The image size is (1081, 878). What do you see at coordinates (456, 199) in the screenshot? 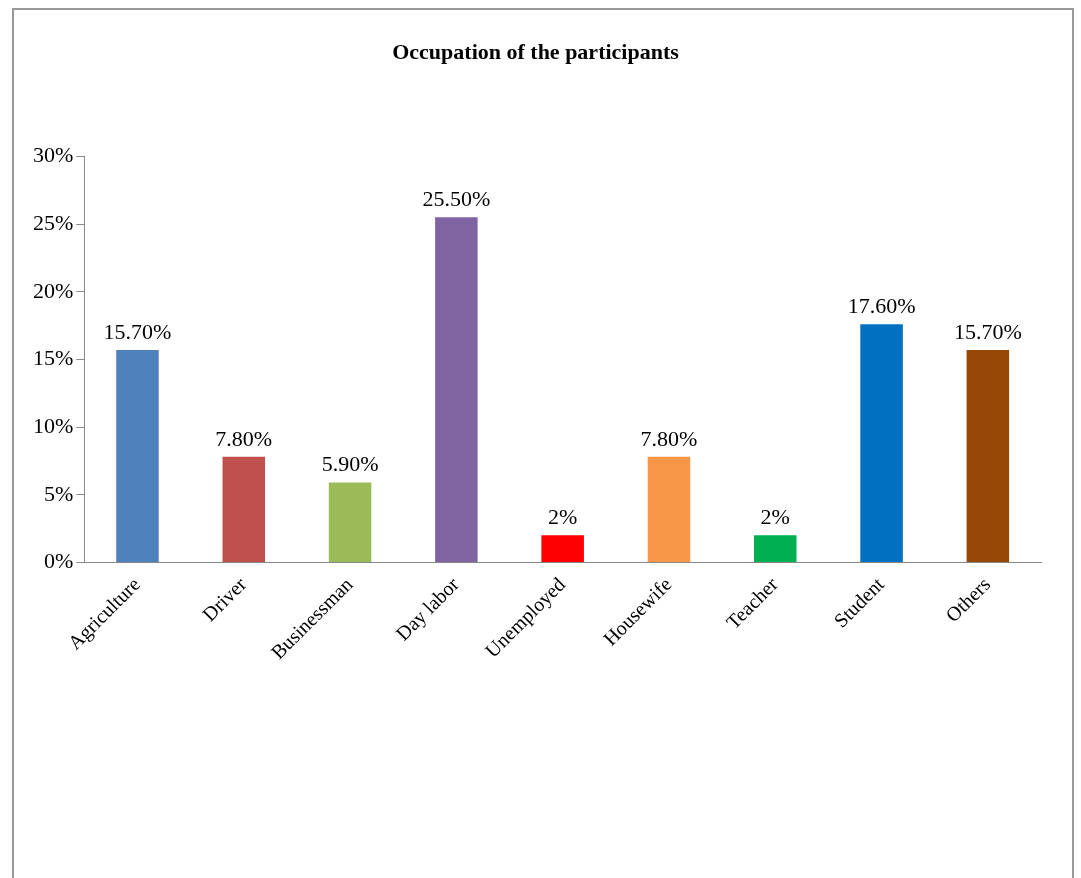
I see `data-label: 25.50%` at bounding box center [456, 199].